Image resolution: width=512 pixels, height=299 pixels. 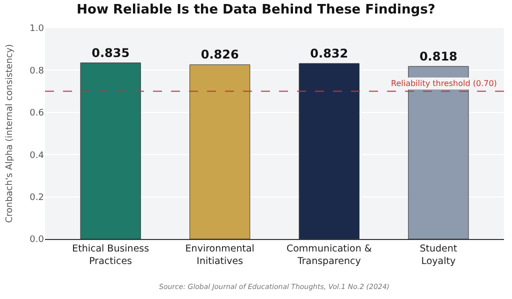 What do you see at coordinates (438, 56) in the screenshot?
I see `data-label: 0.818` at bounding box center [438, 56].